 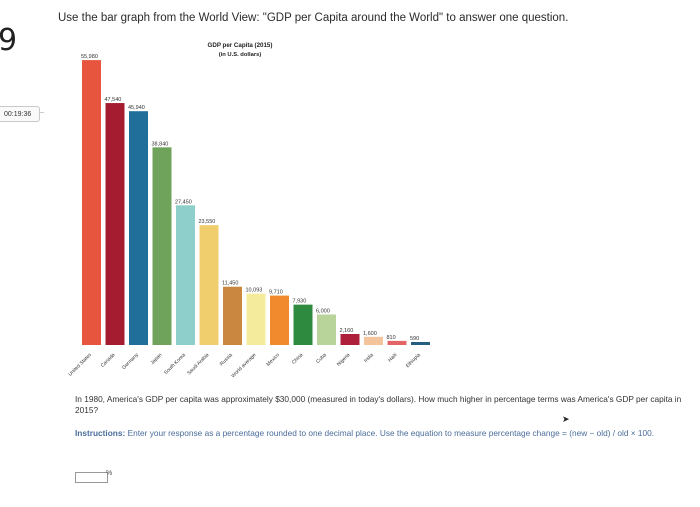 I want to click on category-label: China, so click(x=298, y=359).